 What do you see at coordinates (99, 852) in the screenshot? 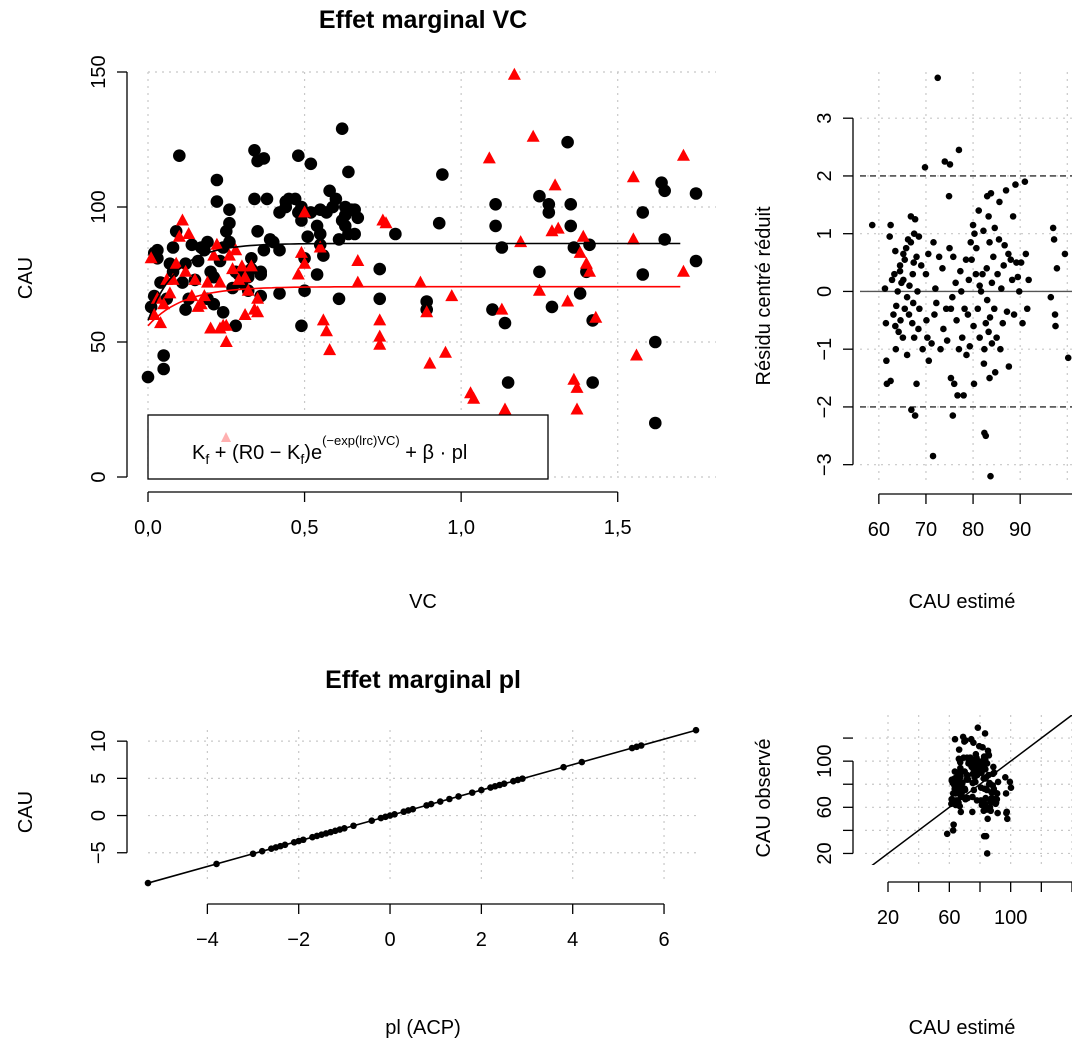
I see `y-tick-label-0: −5` at bounding box center [99, 852].